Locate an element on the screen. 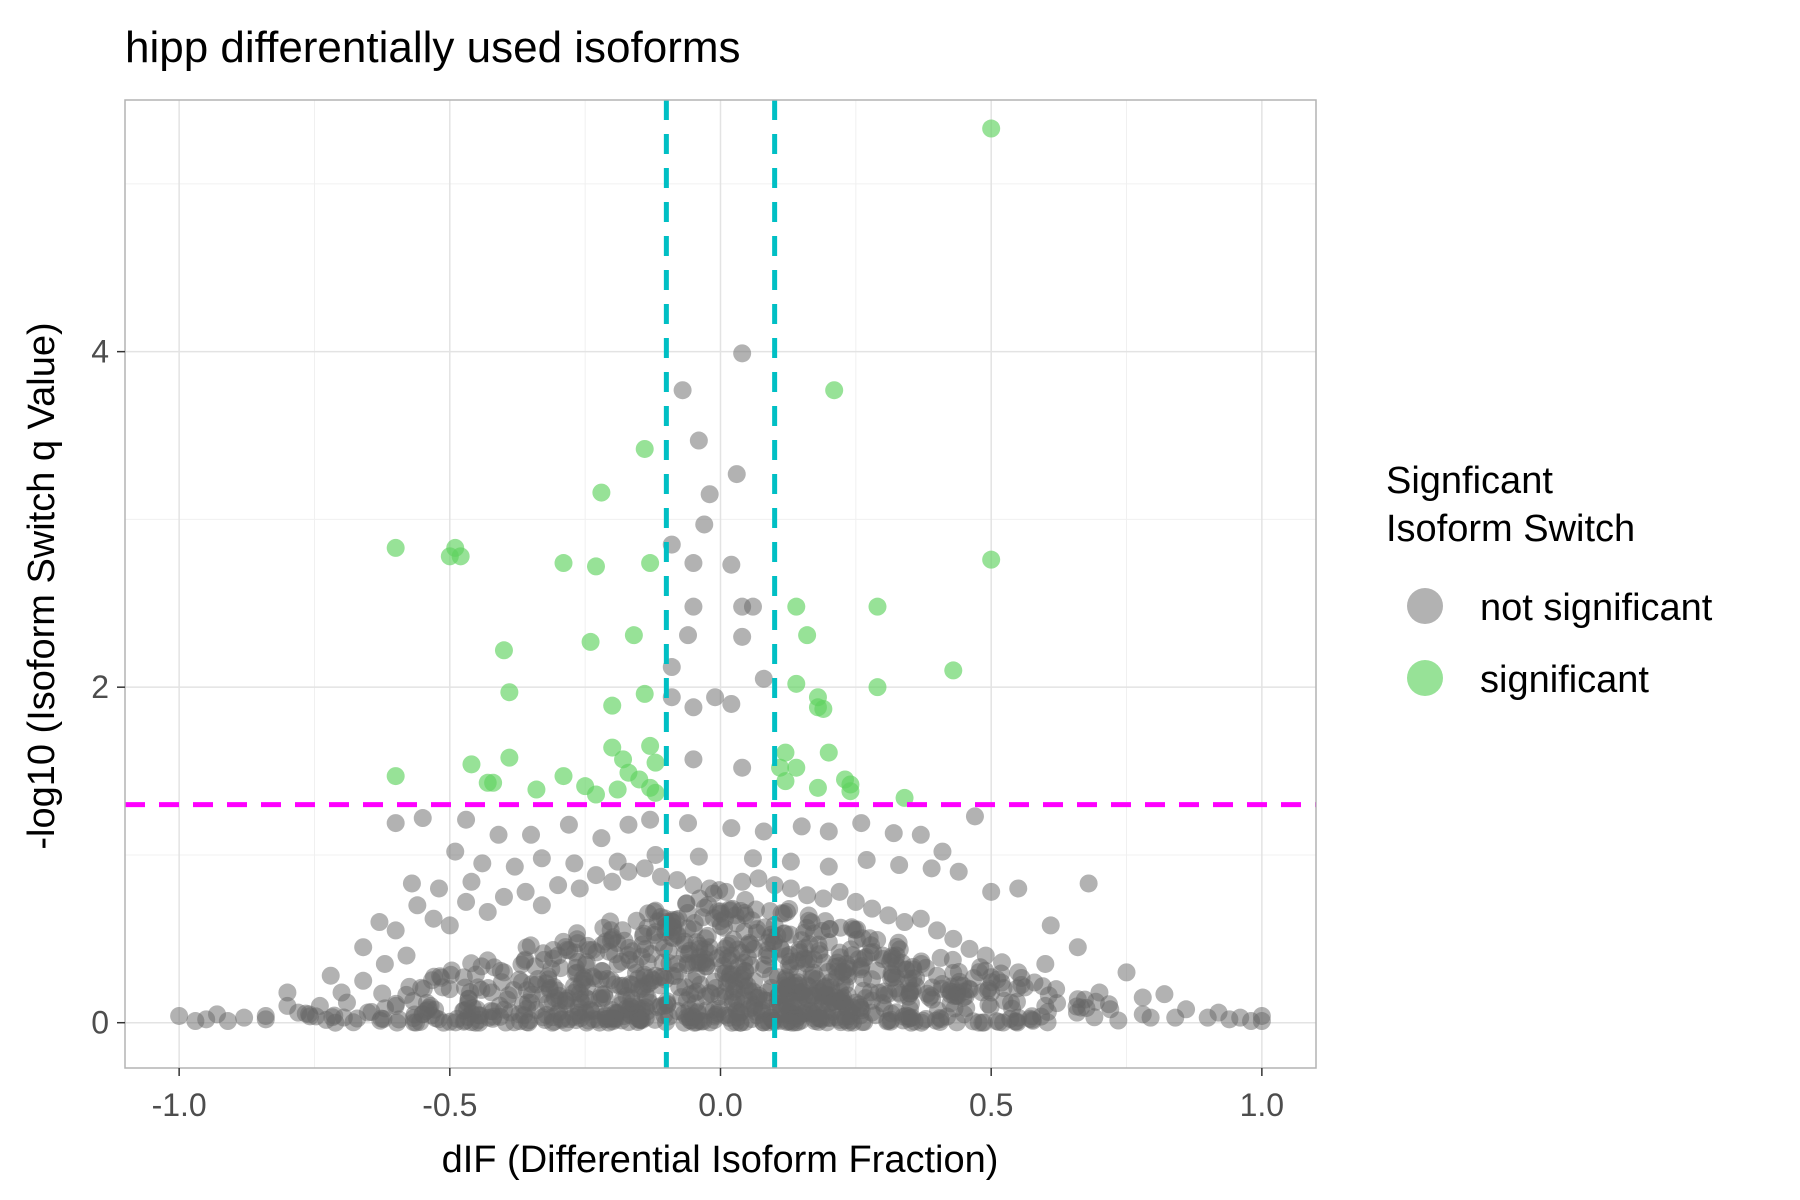  x-axis-ticks: -1.0 -0.5 0.0 0.5 1.0 is located at coordinates (718, 1095).